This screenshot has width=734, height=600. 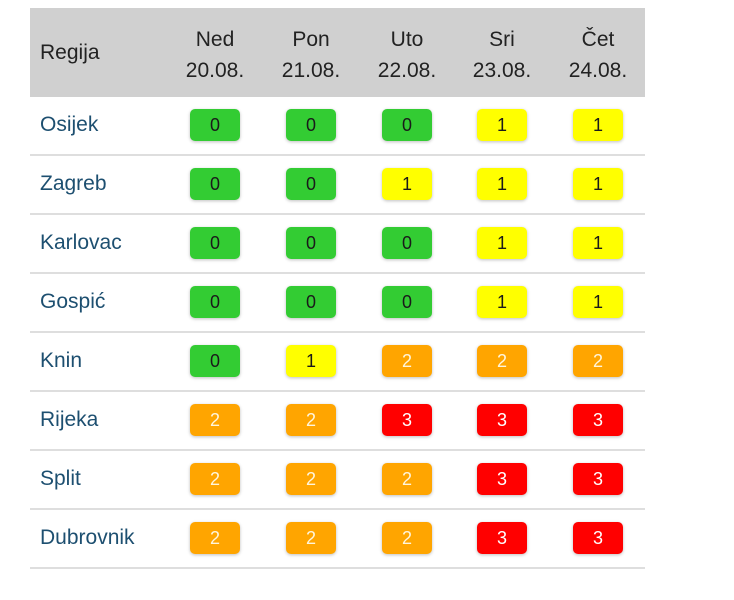 What do you see at coordinates (337, 421) in the screenshot?
I see `table-row: Rijeka 2 2 3 3 3` at bounding box center [337, 421].